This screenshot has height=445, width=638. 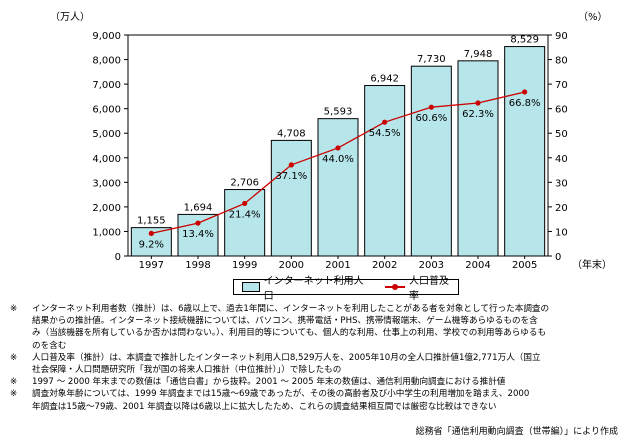 What do you see at coordinates (561, 183) in the screenshot?
I see `right-axis-tick-label: 30` at bounding box center [561, 183].